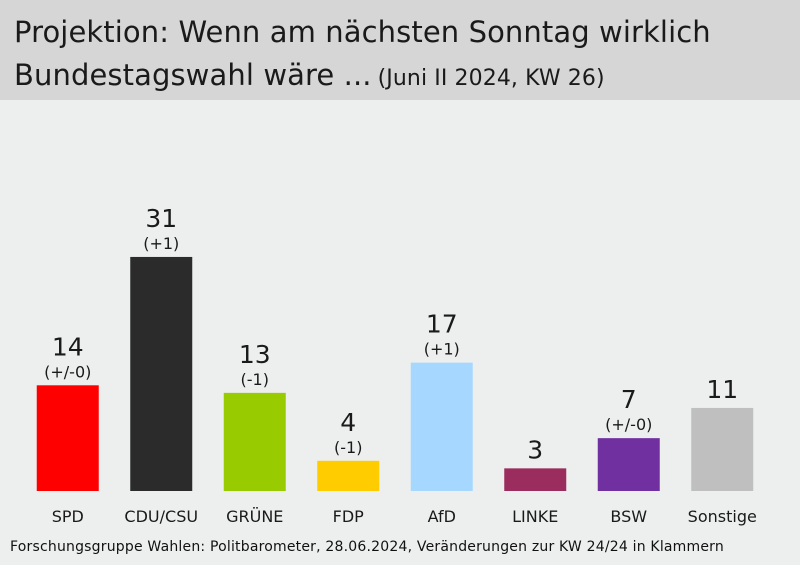 The height and width of the screenshot is (565, 800). What do you see at coordinates (441, 426) in the screenshot?
I see `bar-afd` at bounding box center [441, 426].